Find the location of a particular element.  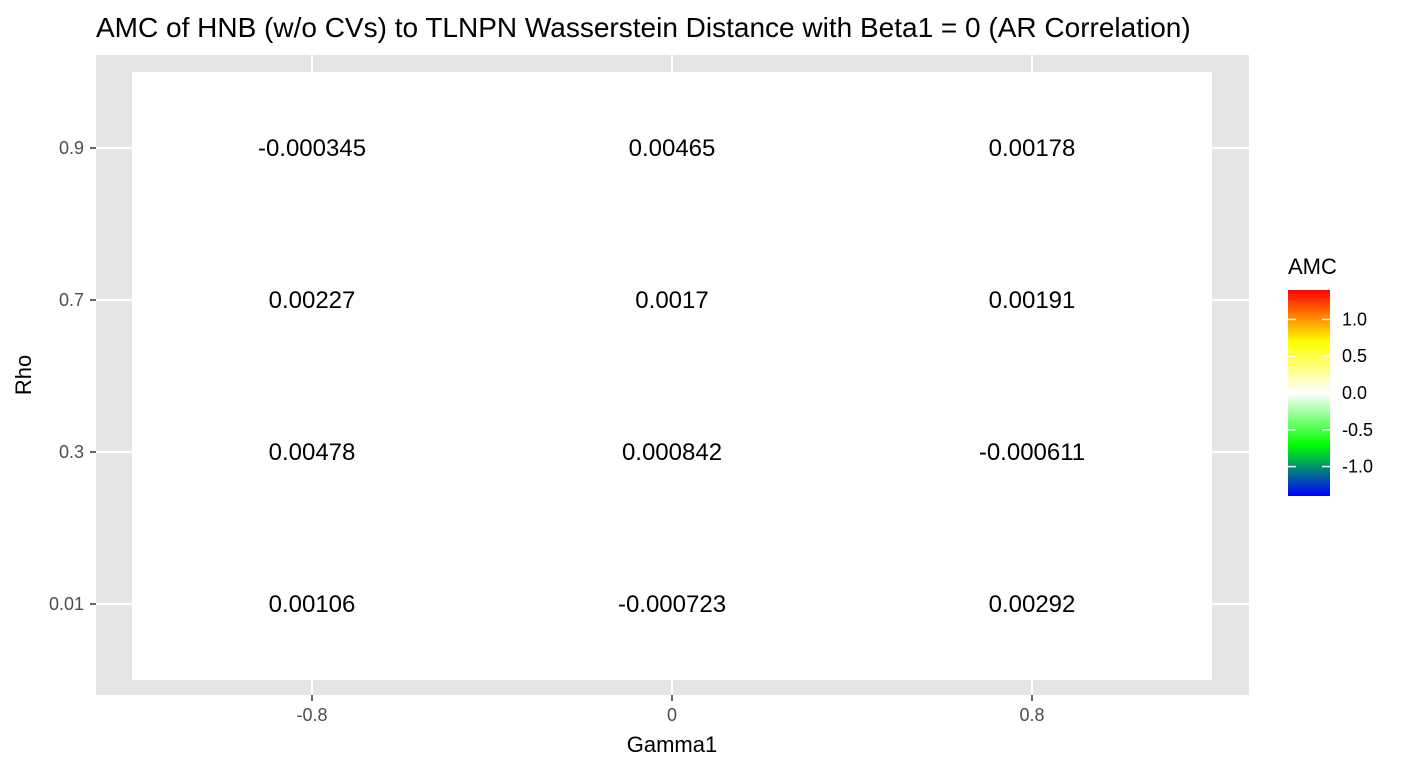

legend-tick-label: -0.5 is located at coordinates (1357, 430).